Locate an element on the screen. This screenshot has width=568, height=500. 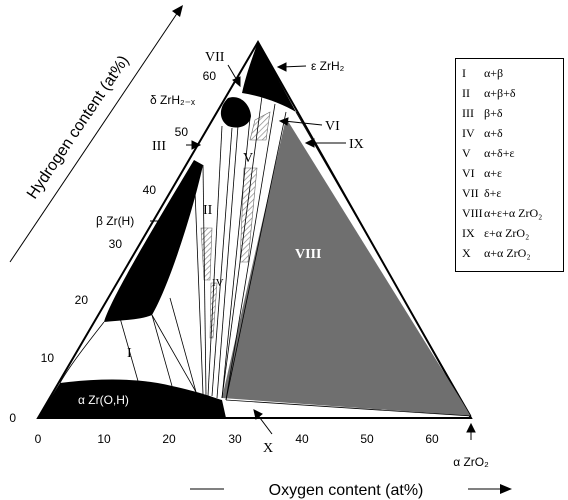
region-ii-area is located at coordinates (206, 254).